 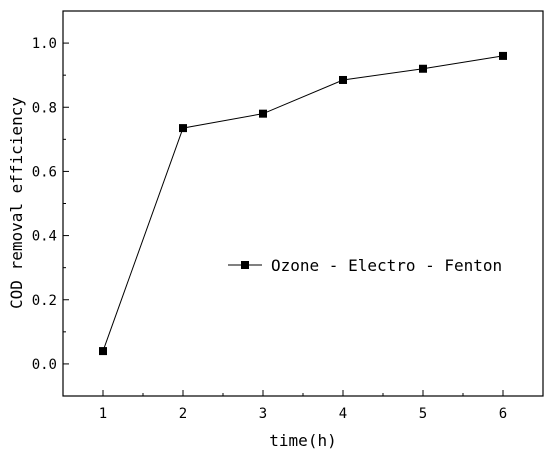 I want to click on x-tick-label: 4, so click(x=343, y=414).